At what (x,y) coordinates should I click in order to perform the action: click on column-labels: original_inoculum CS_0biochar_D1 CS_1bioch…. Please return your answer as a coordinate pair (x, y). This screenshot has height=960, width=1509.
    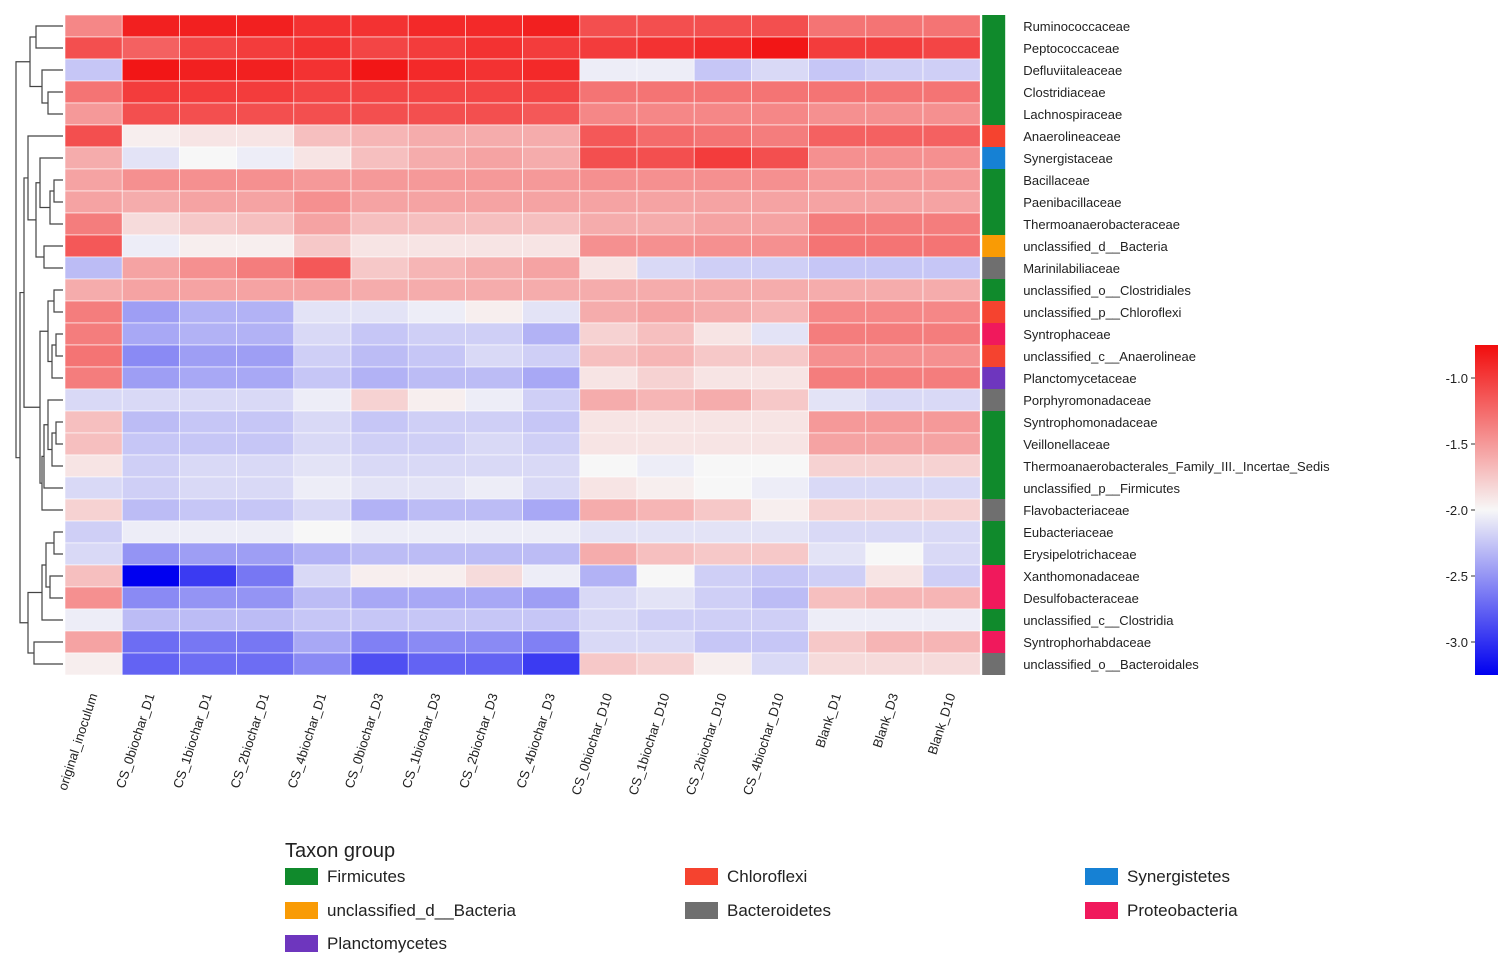
    Looking at the image, I should click on (507, 744).